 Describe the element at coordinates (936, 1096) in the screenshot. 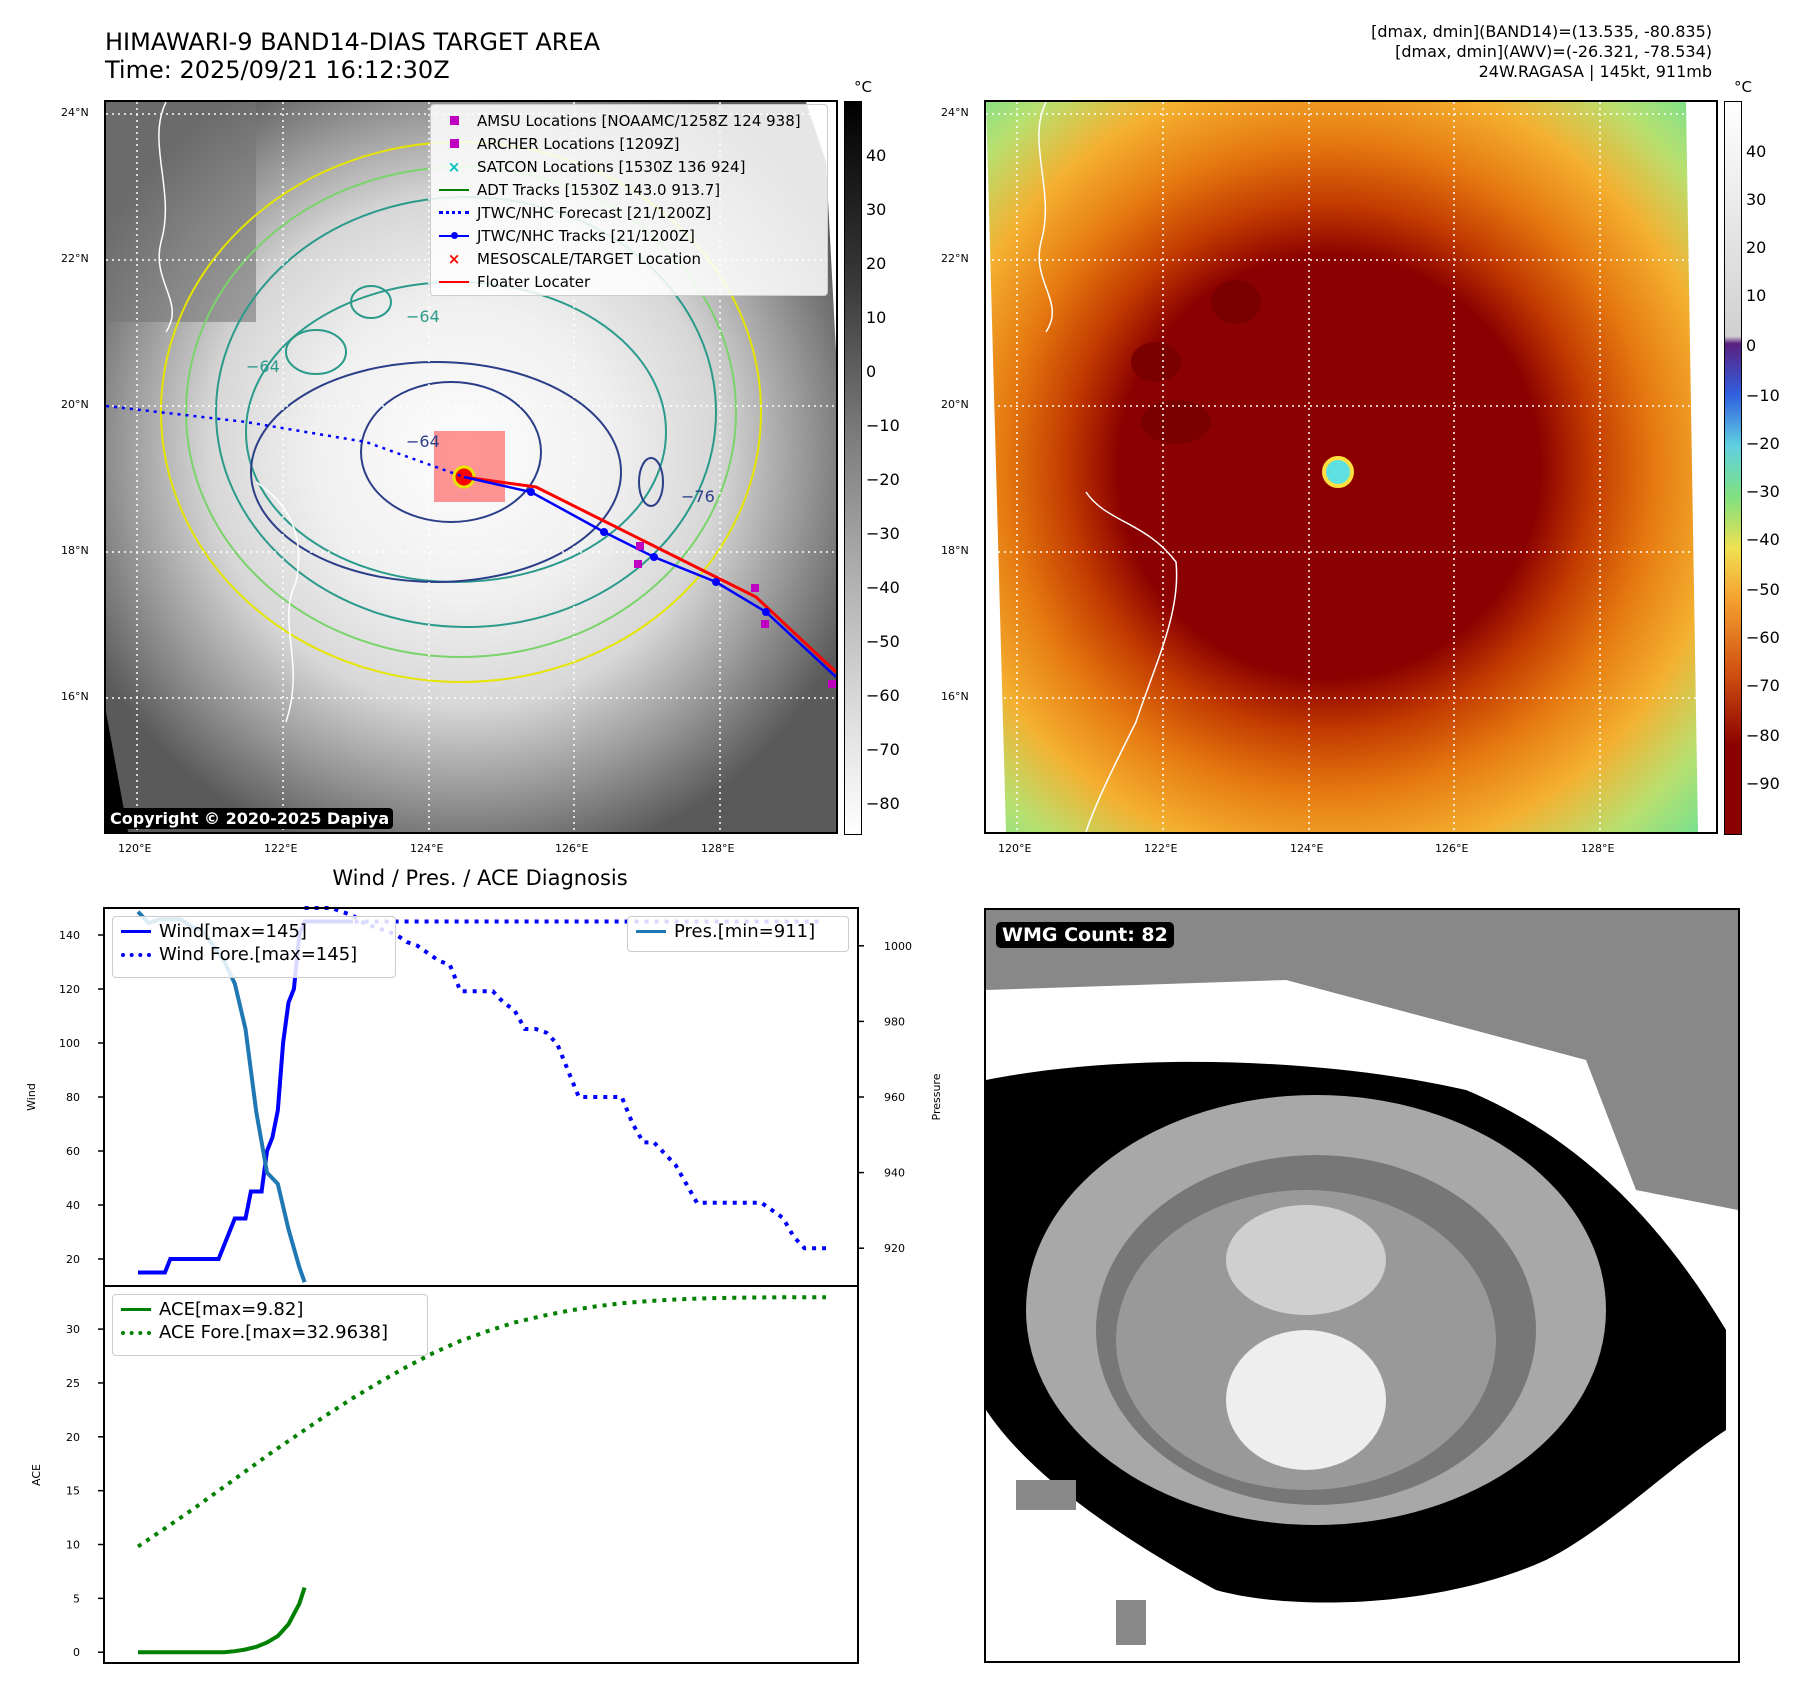

I see `pressure-axis-label: Pressure` at that location.